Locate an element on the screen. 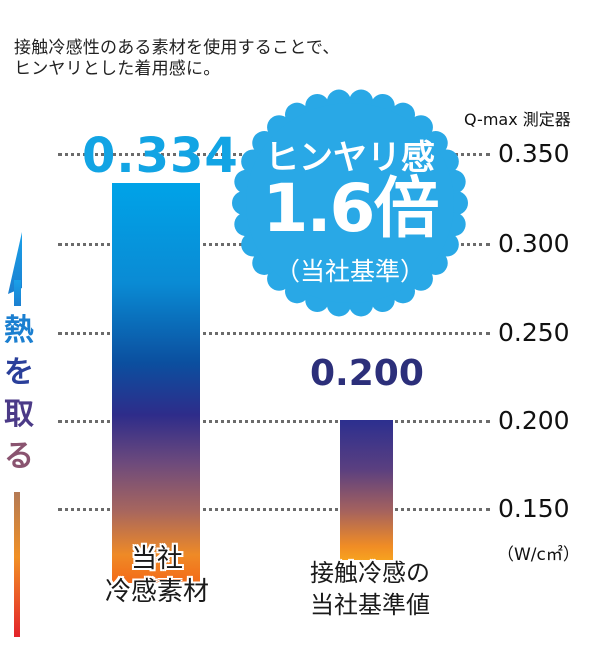  badge-title: ヒンヤリ感 is located at coordinates (350, 158).